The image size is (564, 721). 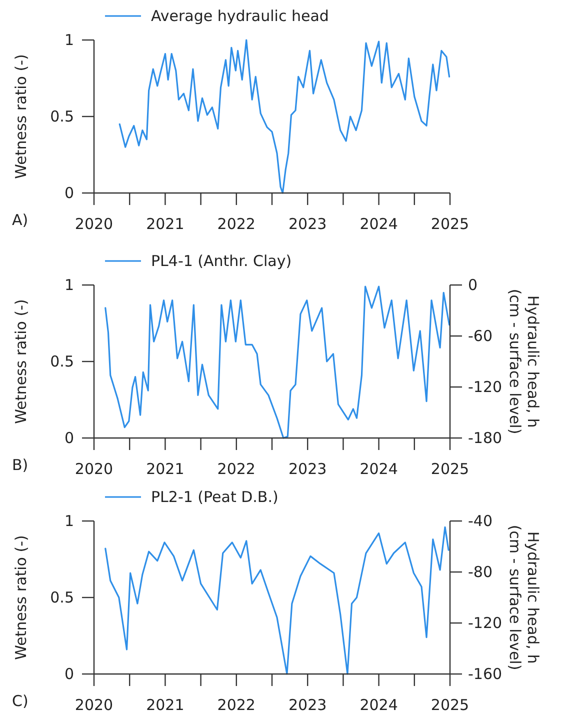 I want to click on text: B), so click(x=20, y=465).